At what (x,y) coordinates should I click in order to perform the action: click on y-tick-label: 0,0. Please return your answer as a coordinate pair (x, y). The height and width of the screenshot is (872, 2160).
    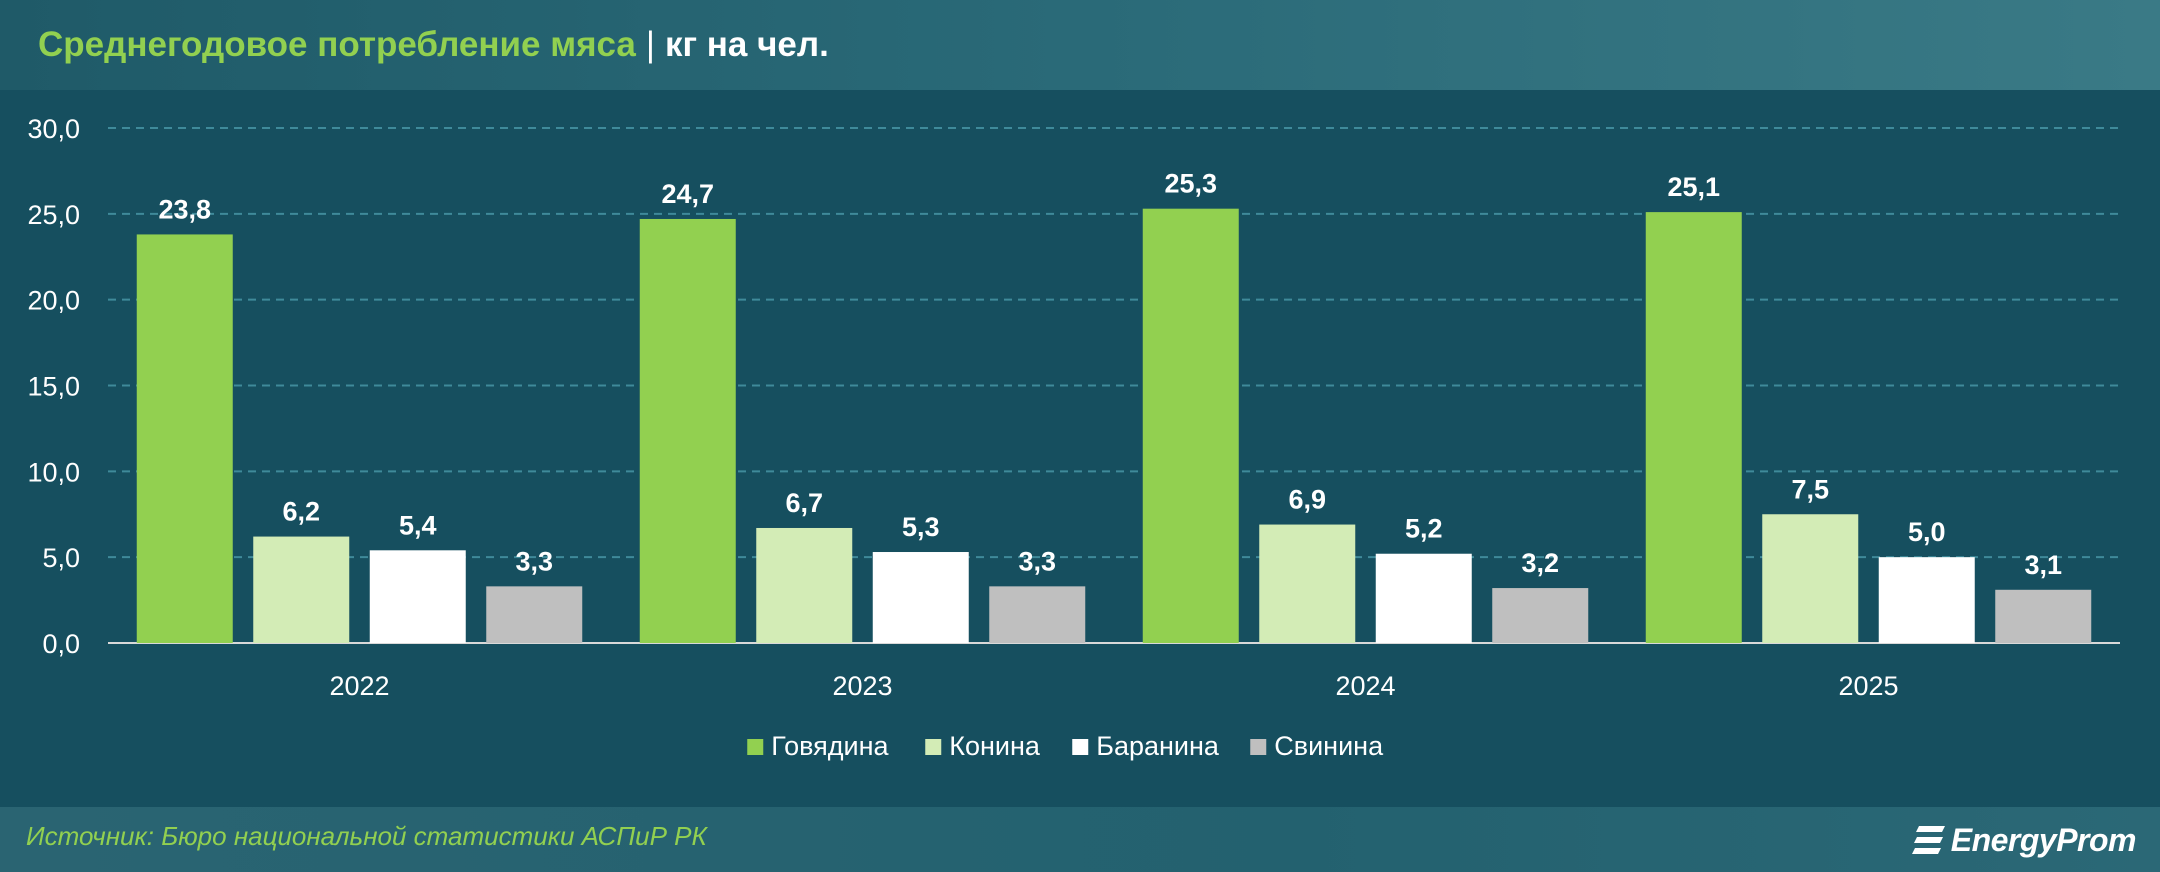
    Looking at the image, I should click on (61, 644).